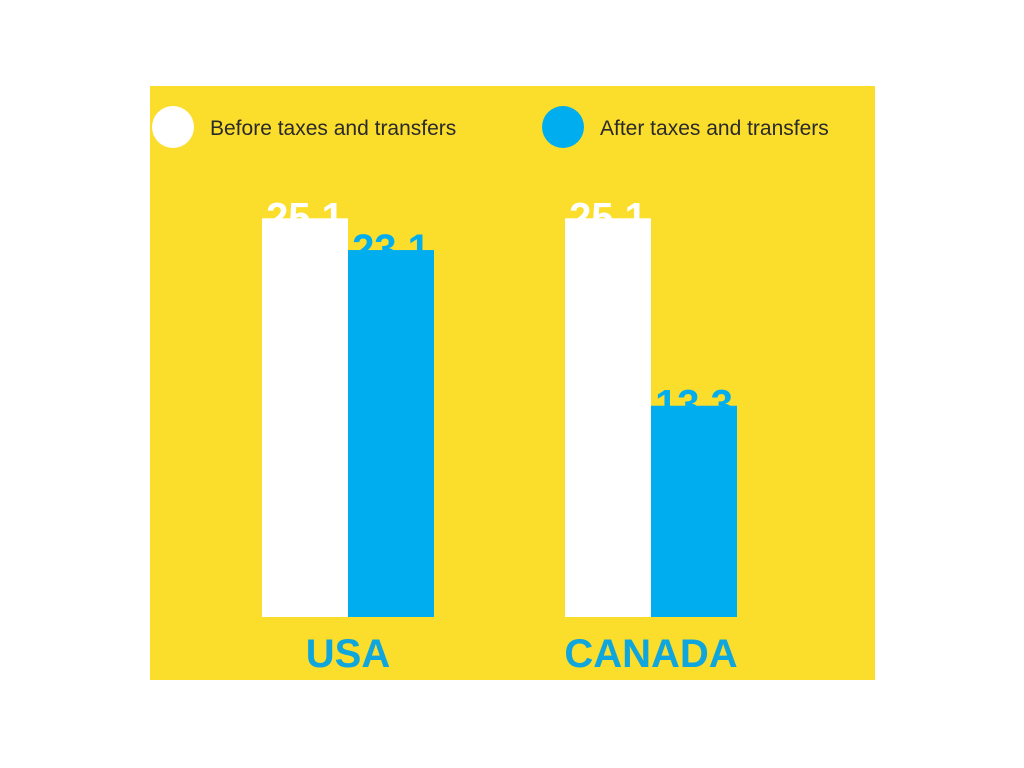  I want to click on bar-before-usa, so click(305, 418).